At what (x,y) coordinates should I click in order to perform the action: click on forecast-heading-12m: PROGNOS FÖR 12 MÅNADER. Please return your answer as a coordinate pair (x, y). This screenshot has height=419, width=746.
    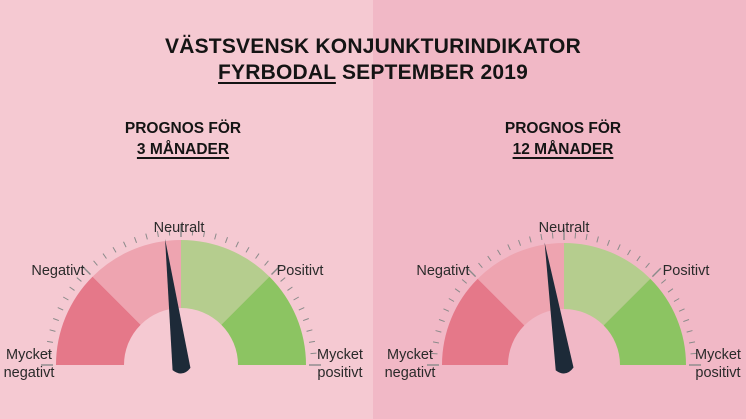
    Looking at the image, I should click on (563, 139).